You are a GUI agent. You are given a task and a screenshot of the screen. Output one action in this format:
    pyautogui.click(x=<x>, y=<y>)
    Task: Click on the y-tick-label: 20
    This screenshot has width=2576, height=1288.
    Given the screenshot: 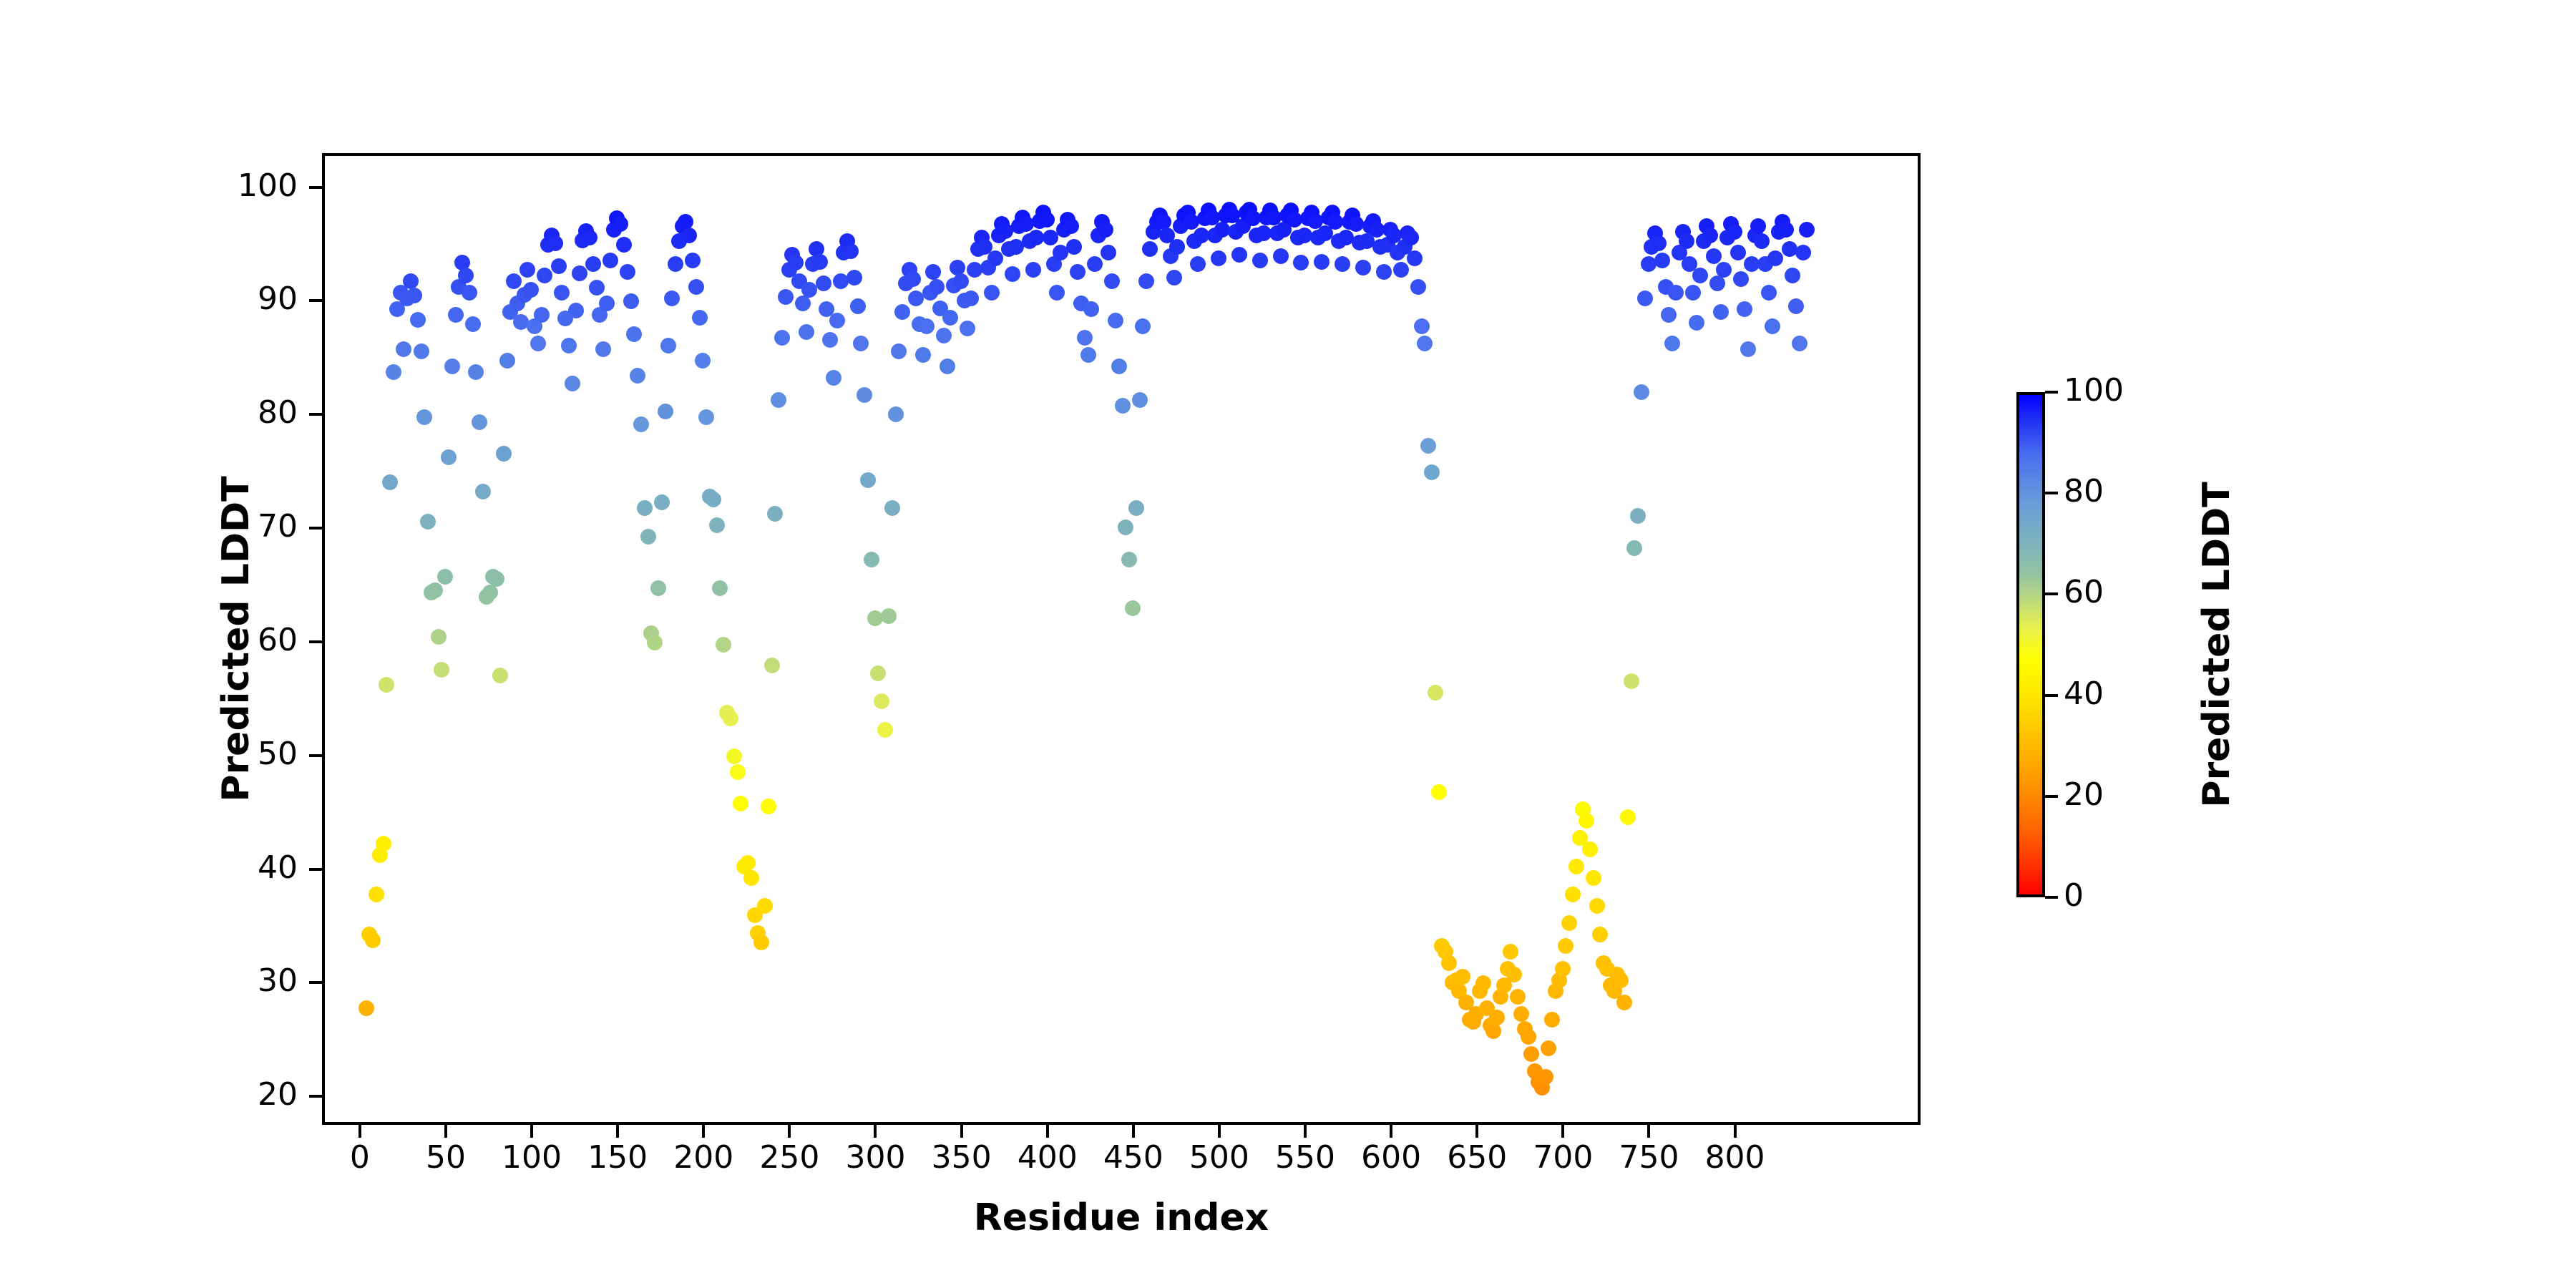 What is the action you would take?
    pyautogui.click(x=278, y=1094)
    